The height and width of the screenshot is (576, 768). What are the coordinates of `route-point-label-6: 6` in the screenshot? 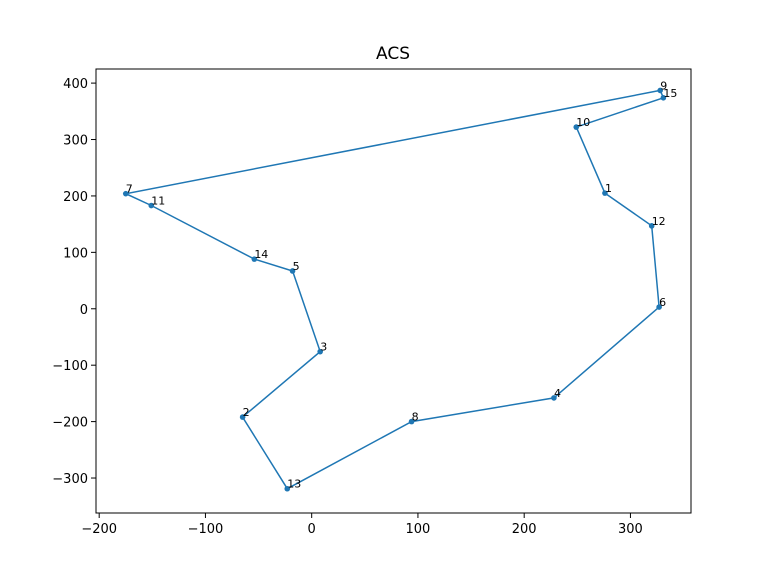 It's located at (662, 302).